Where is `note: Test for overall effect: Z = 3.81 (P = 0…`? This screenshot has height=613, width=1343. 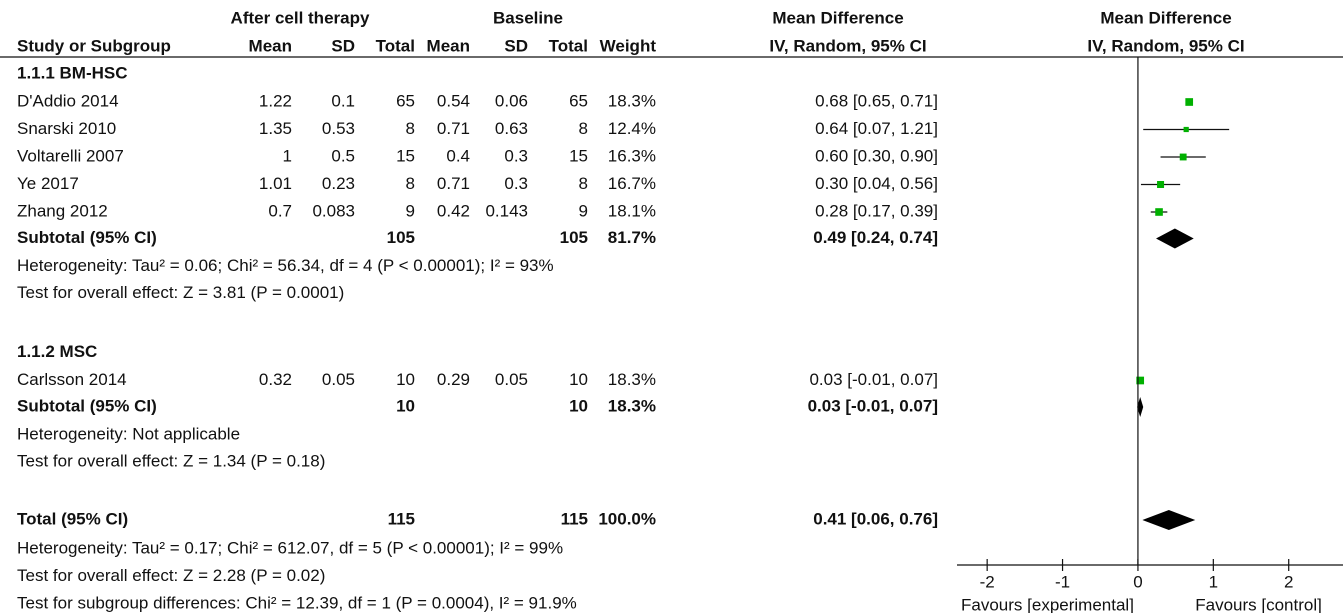 note: Test for overall effect: Z = 3.81 (P = 0… is located at coordinates (180, 292).